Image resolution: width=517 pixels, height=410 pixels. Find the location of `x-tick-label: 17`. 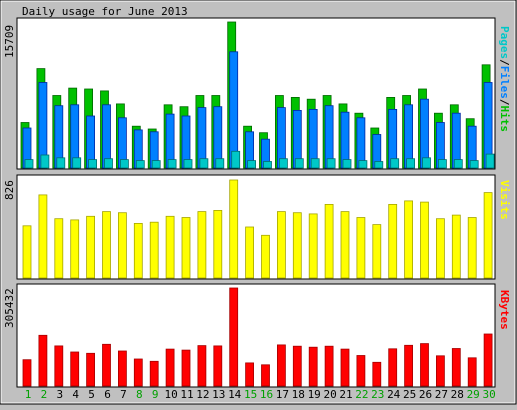

x-tick-label: 17 is located at coordinates (282, 394).